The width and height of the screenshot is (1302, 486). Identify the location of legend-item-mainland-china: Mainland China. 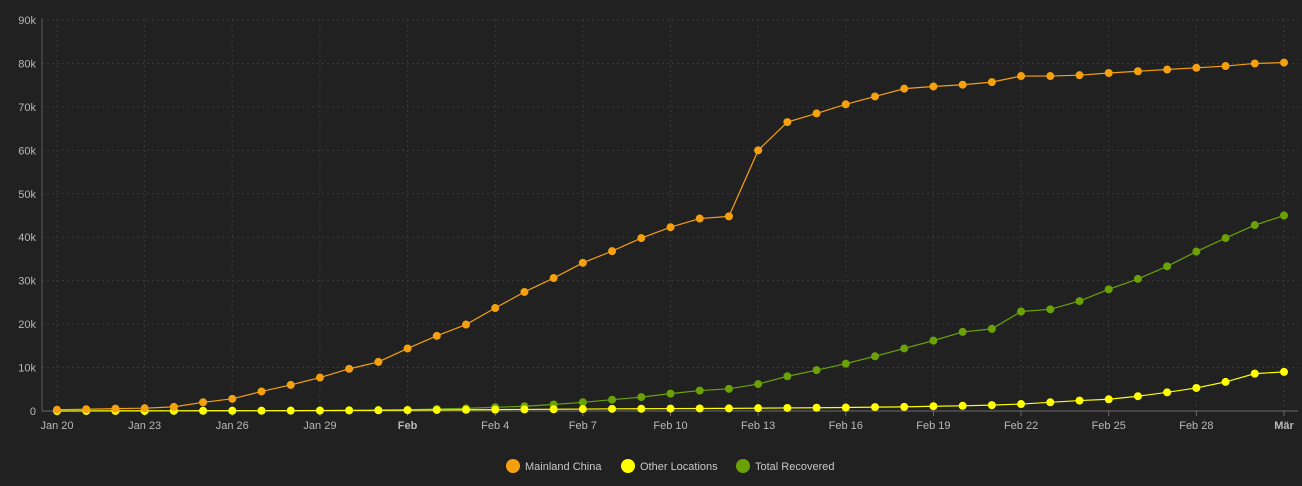
(554, 466).